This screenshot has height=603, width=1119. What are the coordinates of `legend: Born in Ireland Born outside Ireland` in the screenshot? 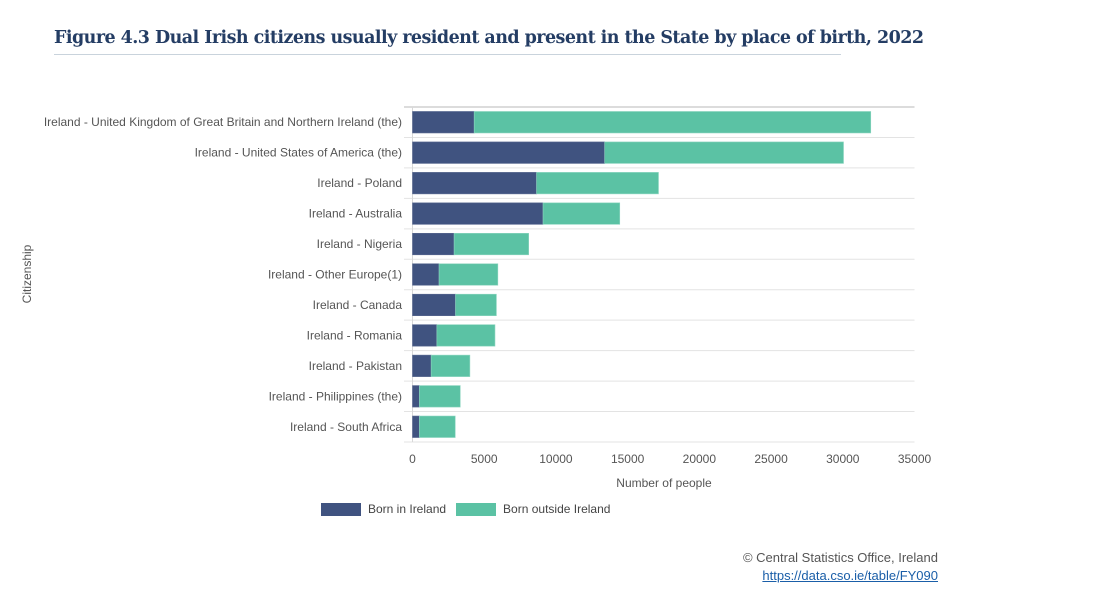 It's located at (470, 509).